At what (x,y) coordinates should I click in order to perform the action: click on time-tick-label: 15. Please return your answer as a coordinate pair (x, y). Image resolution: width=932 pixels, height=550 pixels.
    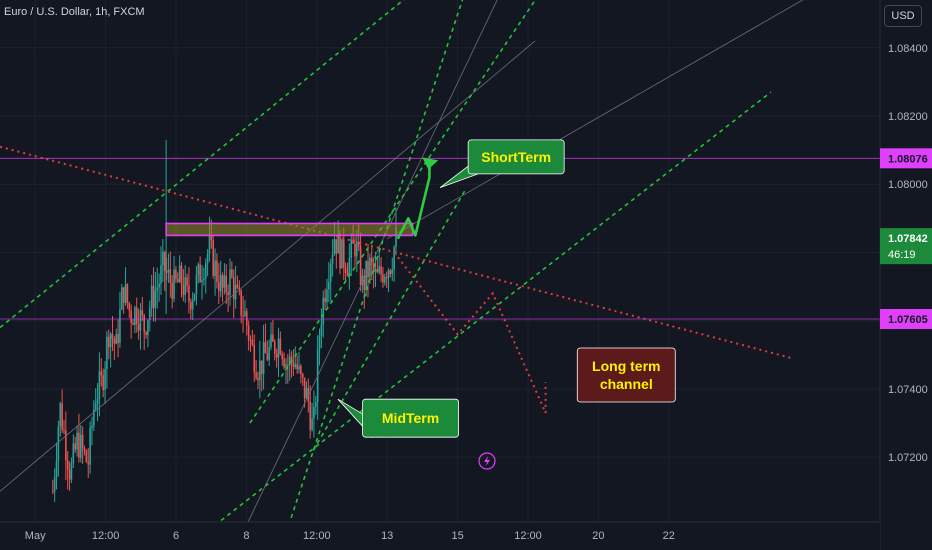
    Looking at the image, I should click on (457, 536).